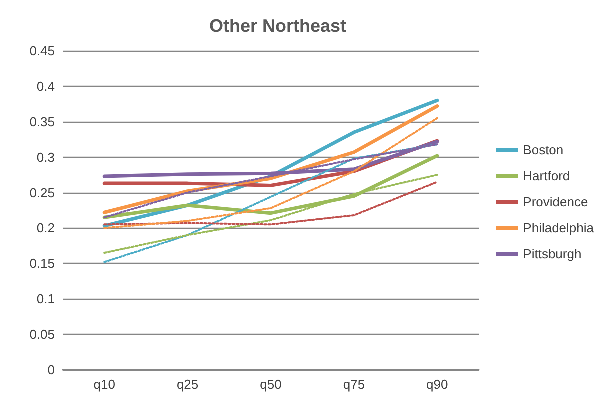  Describe the element at coordinates (543, 150) in the screenshot. I see `legend-label: Boston` at that location.